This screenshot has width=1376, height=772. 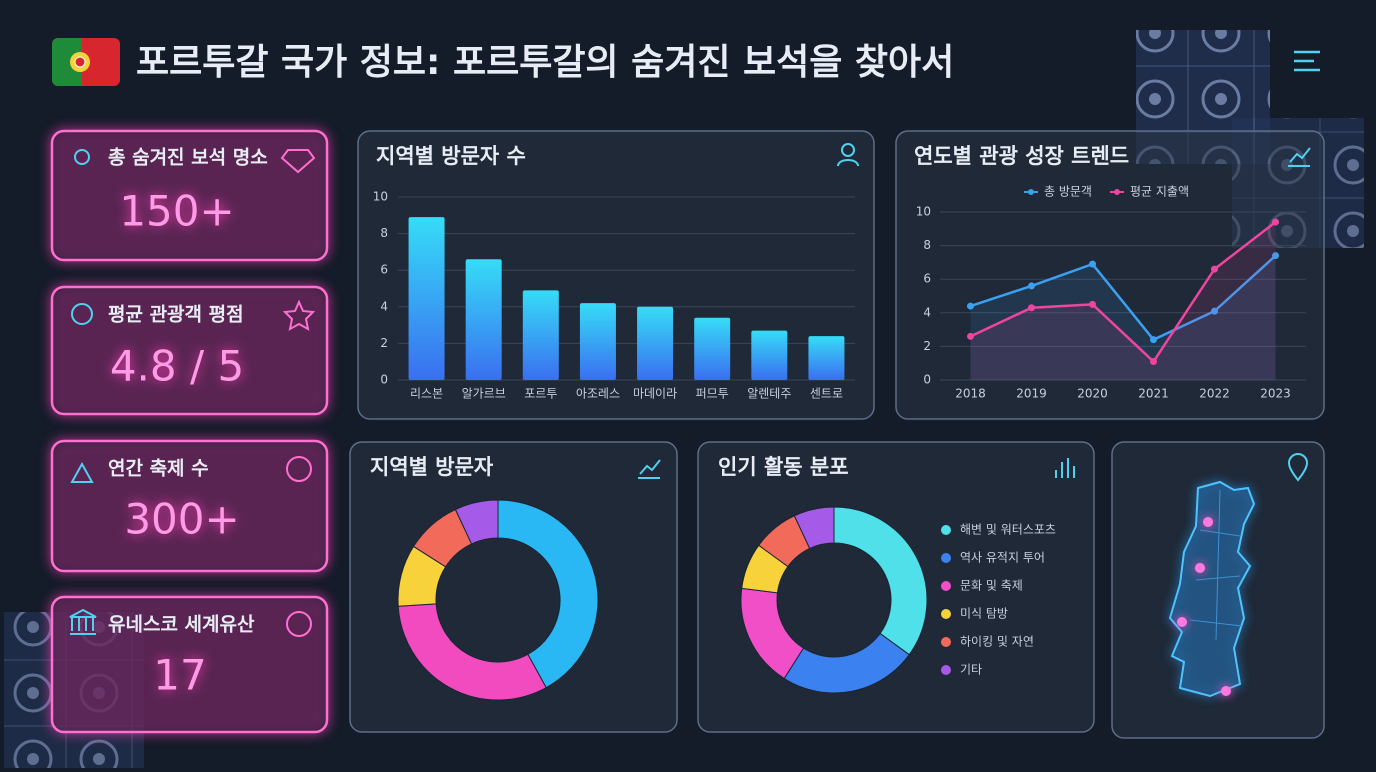 What do you see at coordinates (1275, 394) in the screenshot?
I see `x-tick-label: 2023` at bounding box center [1275, 394].